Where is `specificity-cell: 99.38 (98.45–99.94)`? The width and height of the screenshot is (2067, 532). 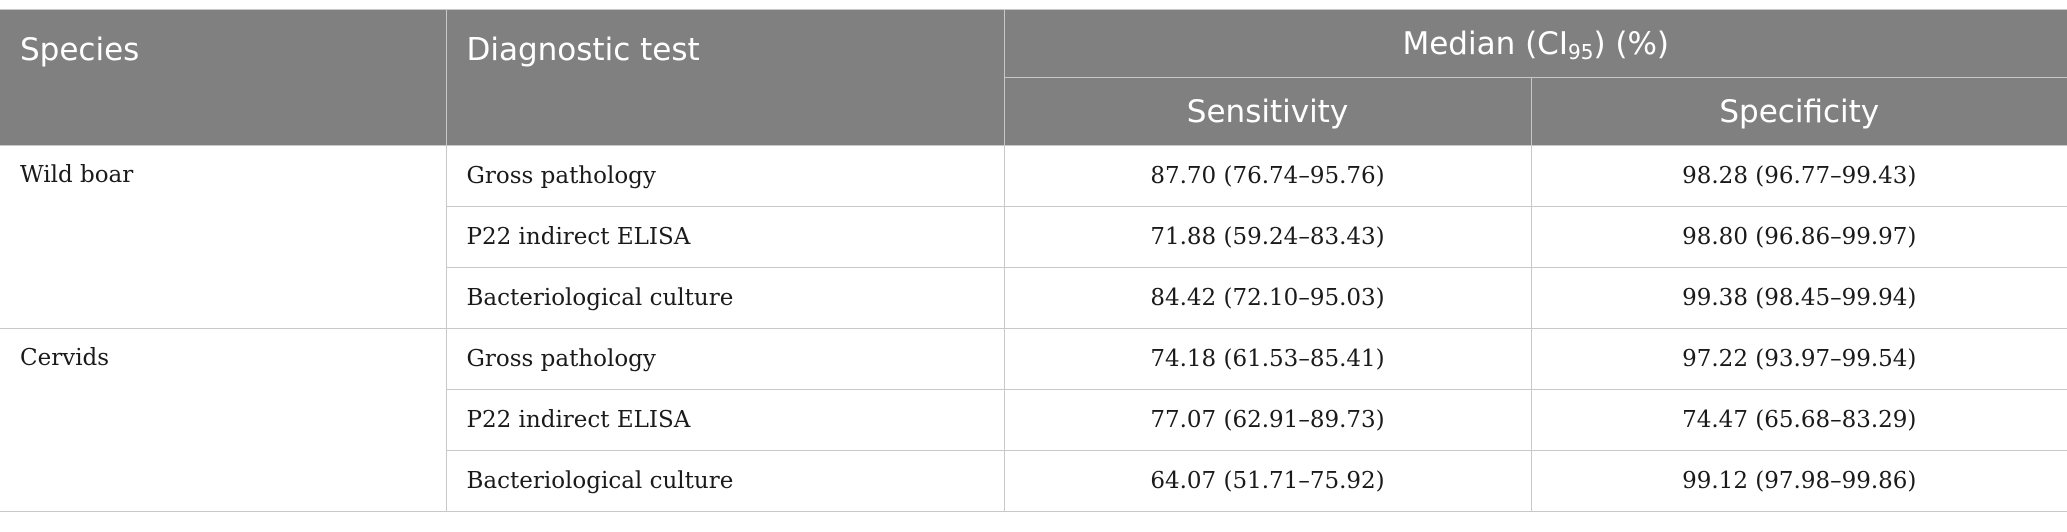
specificity-cell: 99.38 (98.45–99.94) is located at coordinates (1798, 298).